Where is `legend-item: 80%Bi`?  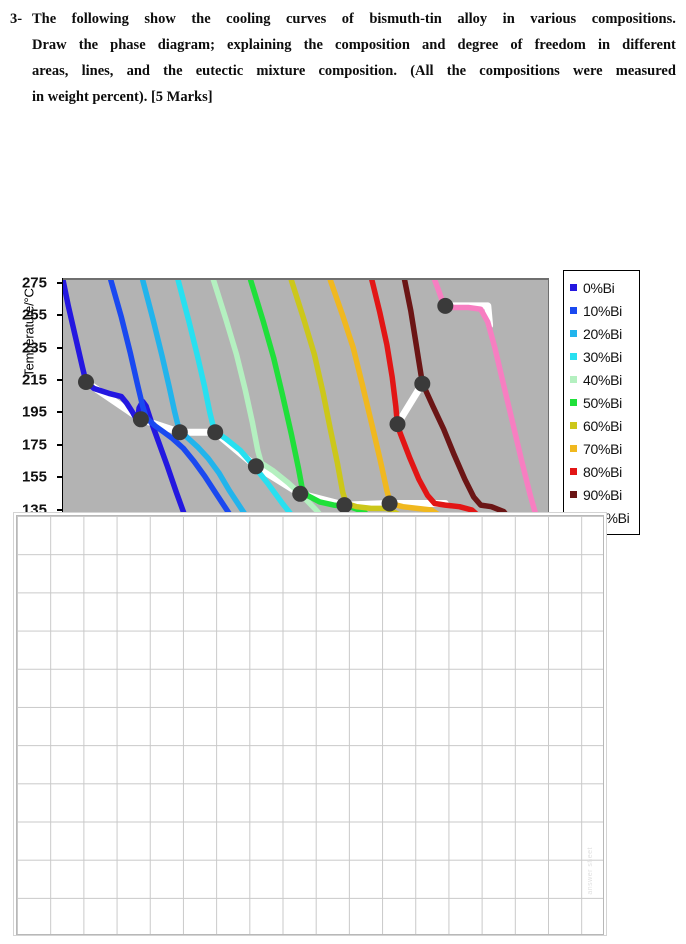
legend-item: 80%Bi is located at coordinates (601, 471).